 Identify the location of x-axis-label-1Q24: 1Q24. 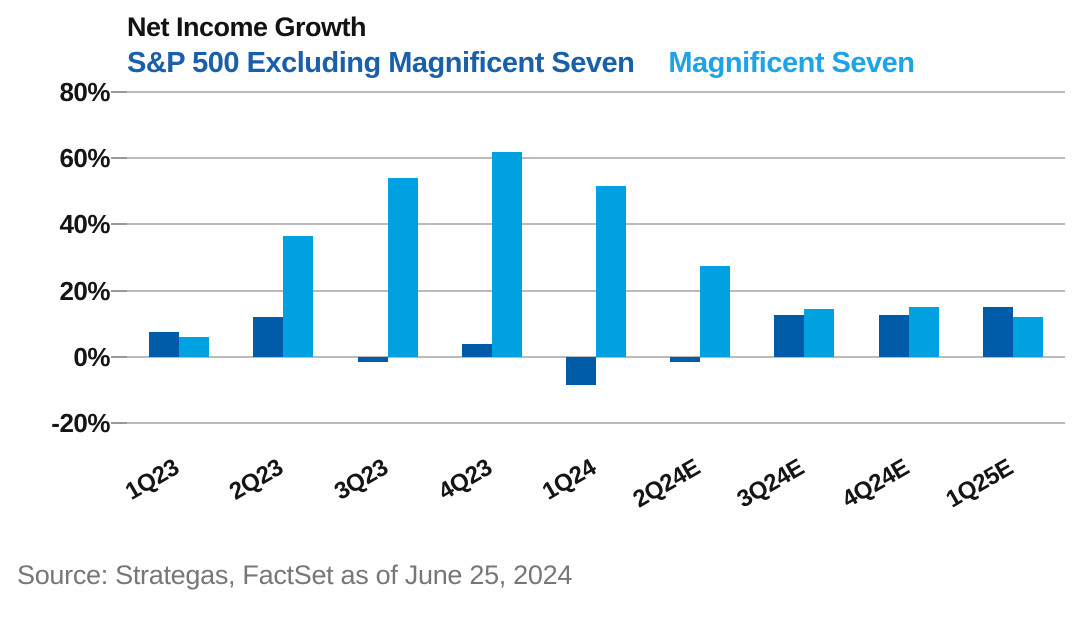
(569, 479).